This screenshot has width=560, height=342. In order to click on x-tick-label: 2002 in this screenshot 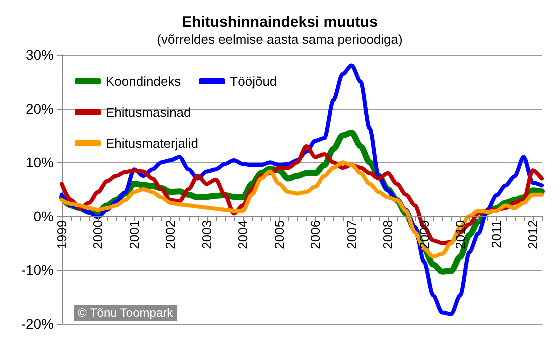, I will do `click(170, 235)`.